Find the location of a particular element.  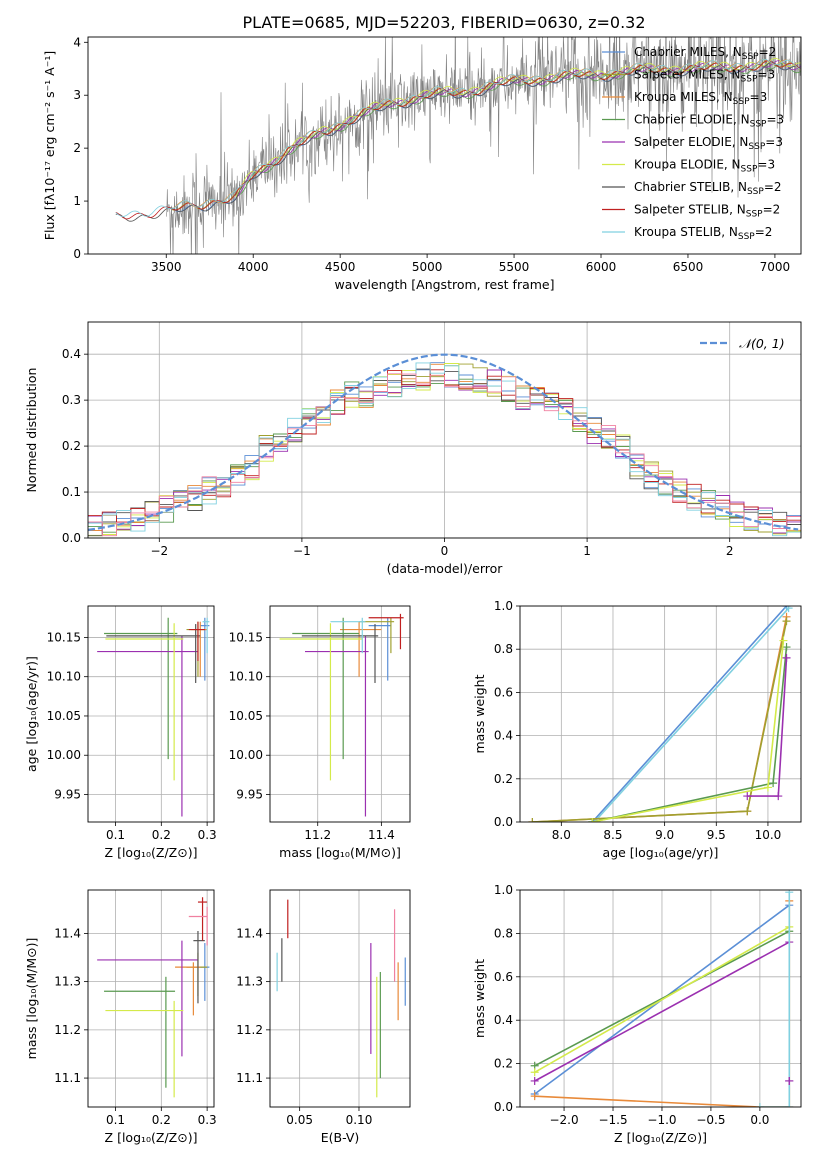

legend-label: Chabrier MILES, NSSP=2 is located at coordinates (705, 53).